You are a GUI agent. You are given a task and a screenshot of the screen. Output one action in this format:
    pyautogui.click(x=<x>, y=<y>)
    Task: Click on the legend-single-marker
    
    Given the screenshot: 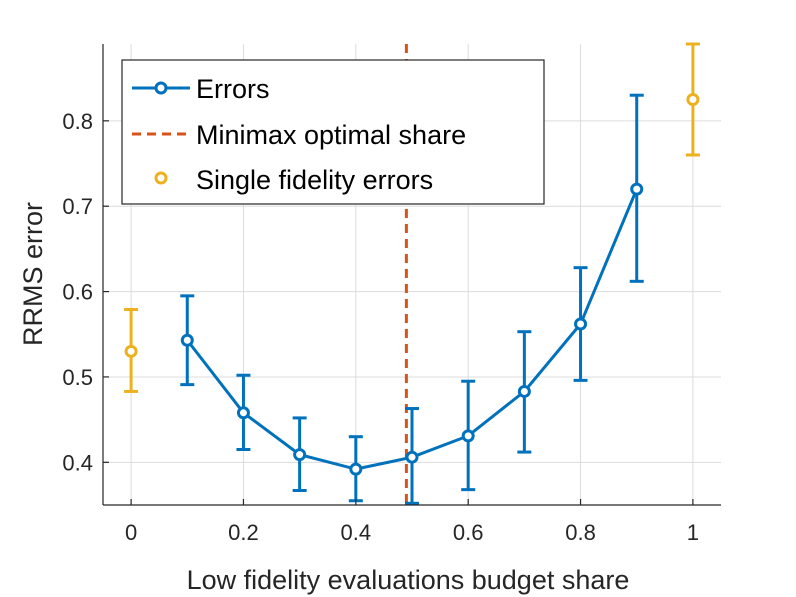 What is the action you would take?
    pyautogui.click(x=161, y=178)
    